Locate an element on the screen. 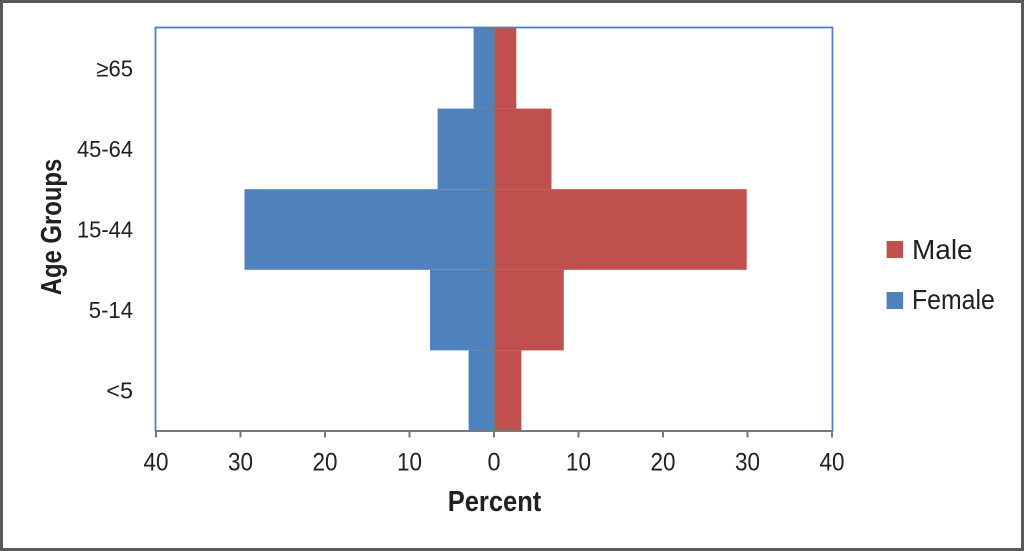 This screenshot has width=1024, height=551. svg-text: Female is located at coordinates (953, 299).